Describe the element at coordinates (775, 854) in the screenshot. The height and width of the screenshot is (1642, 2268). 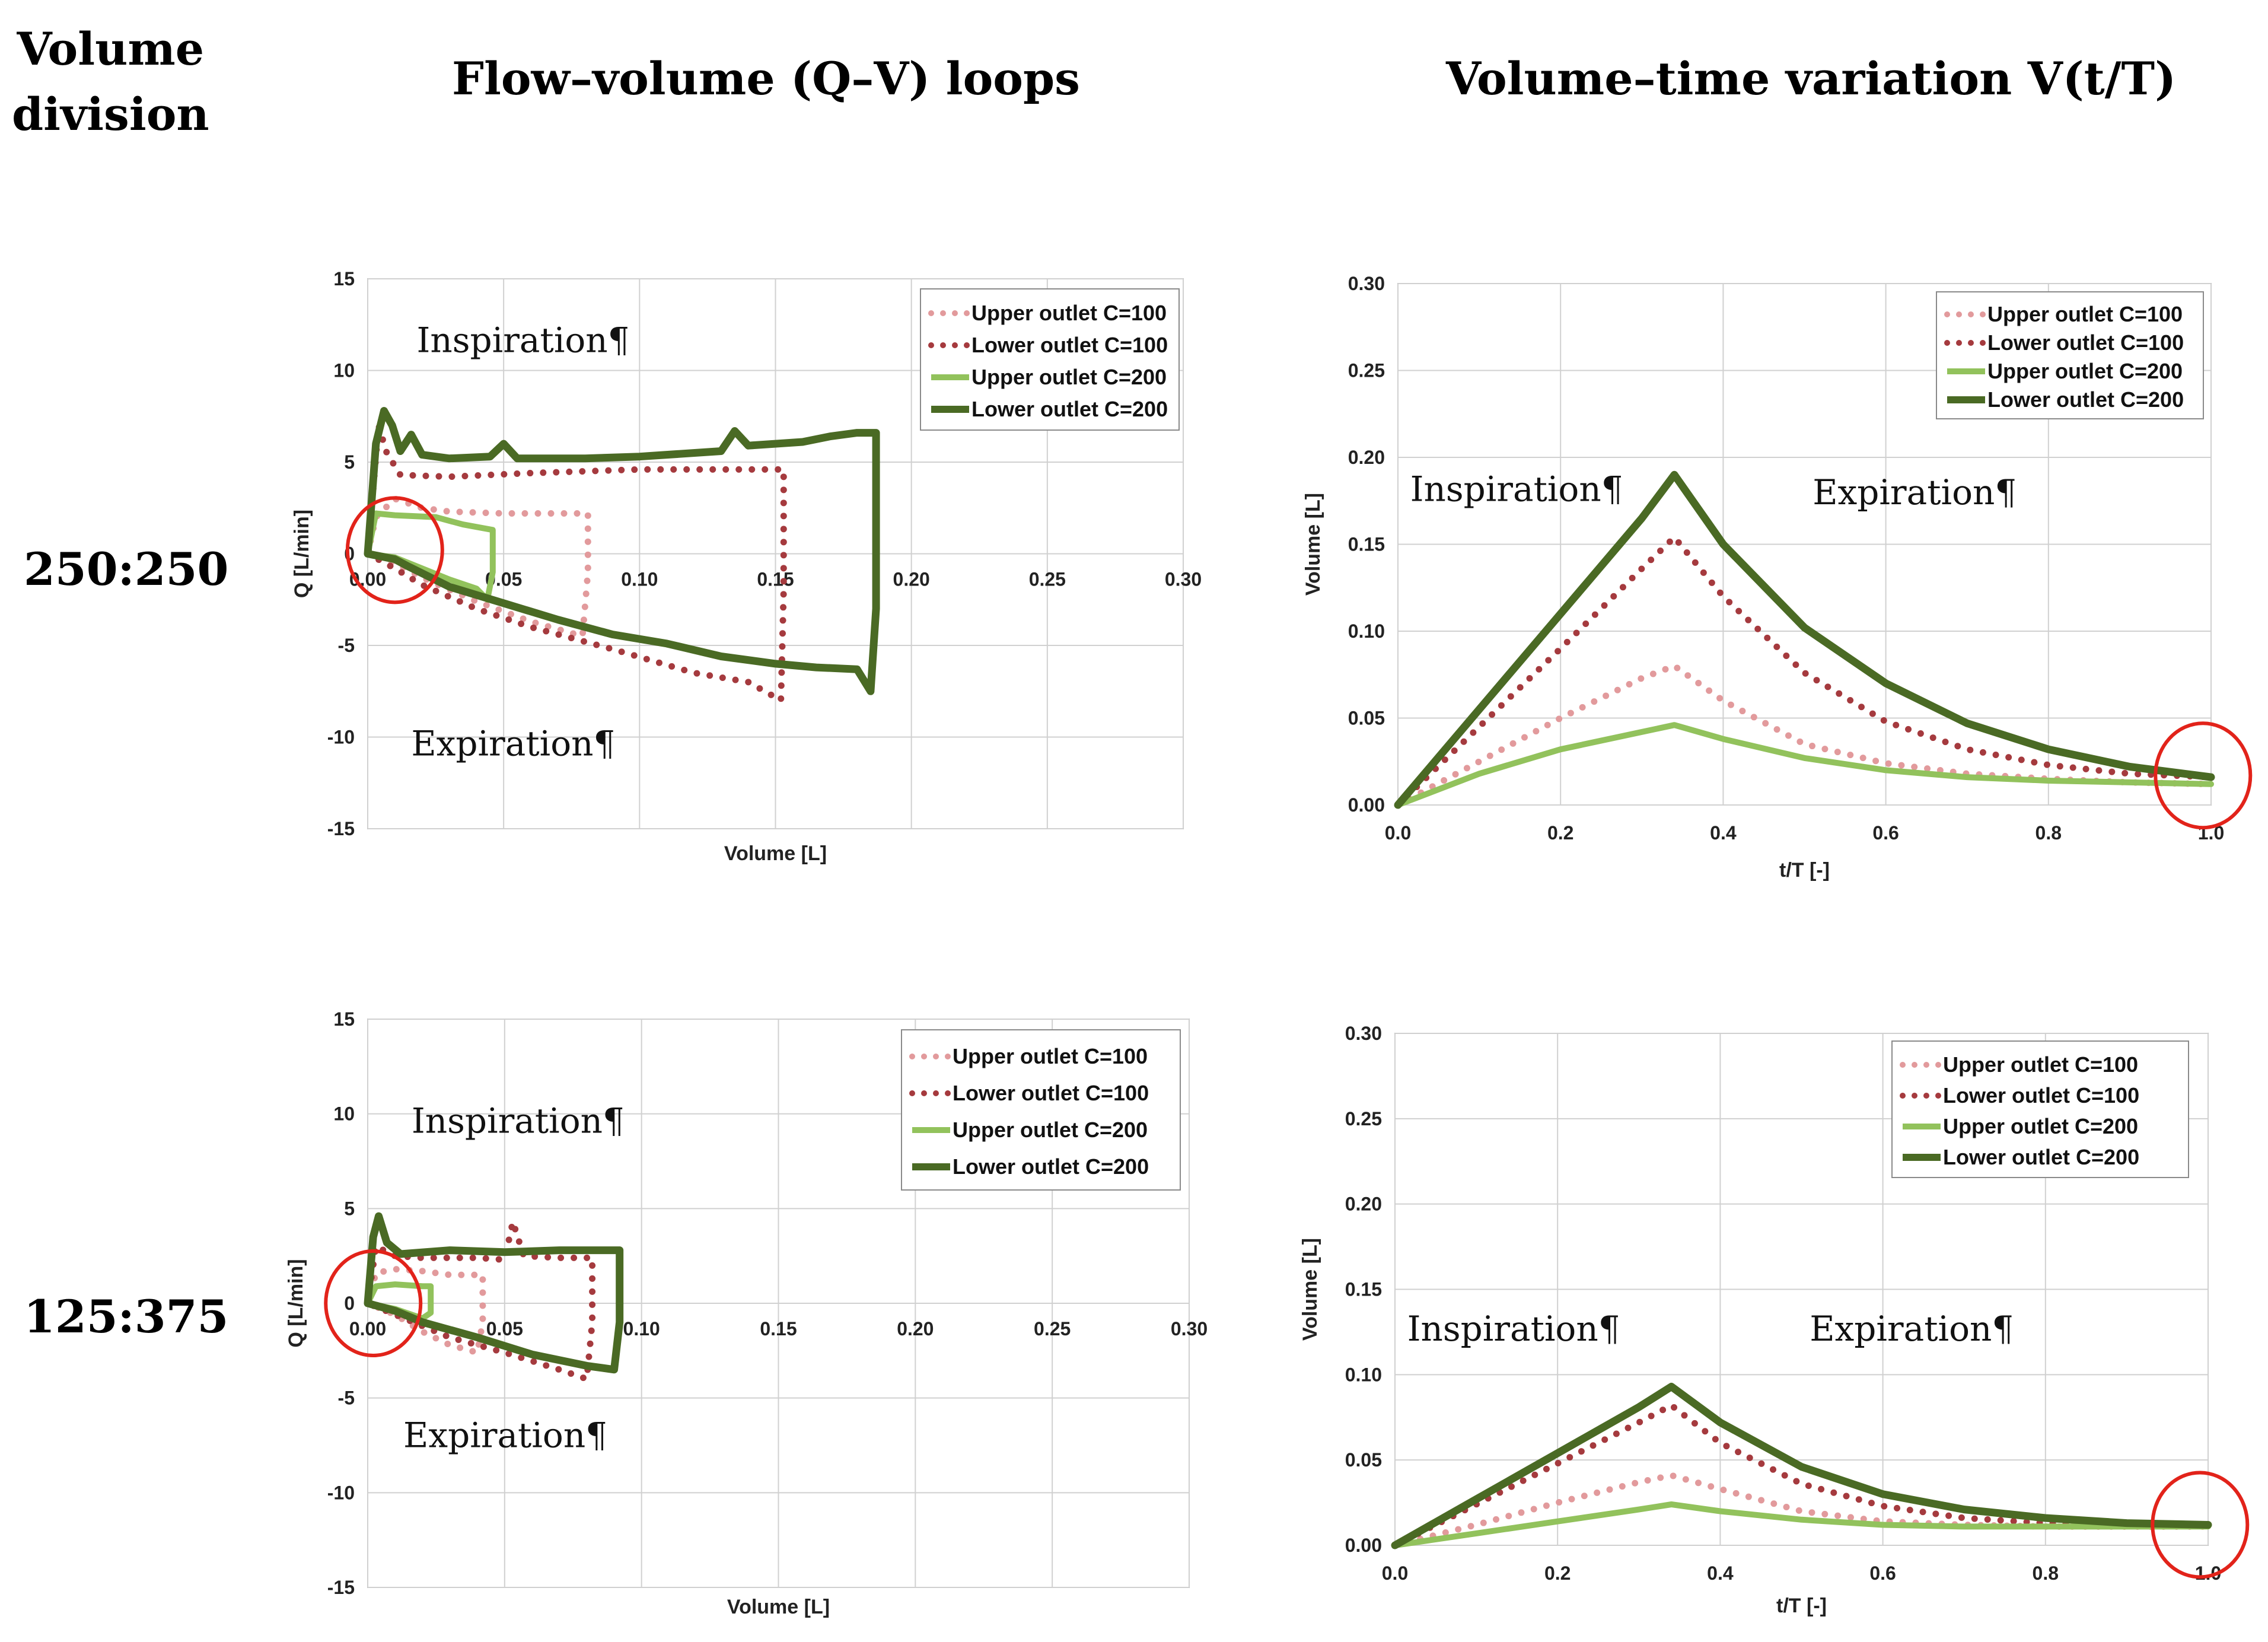
I see `x-axis-label: Volume [L]` at that location.